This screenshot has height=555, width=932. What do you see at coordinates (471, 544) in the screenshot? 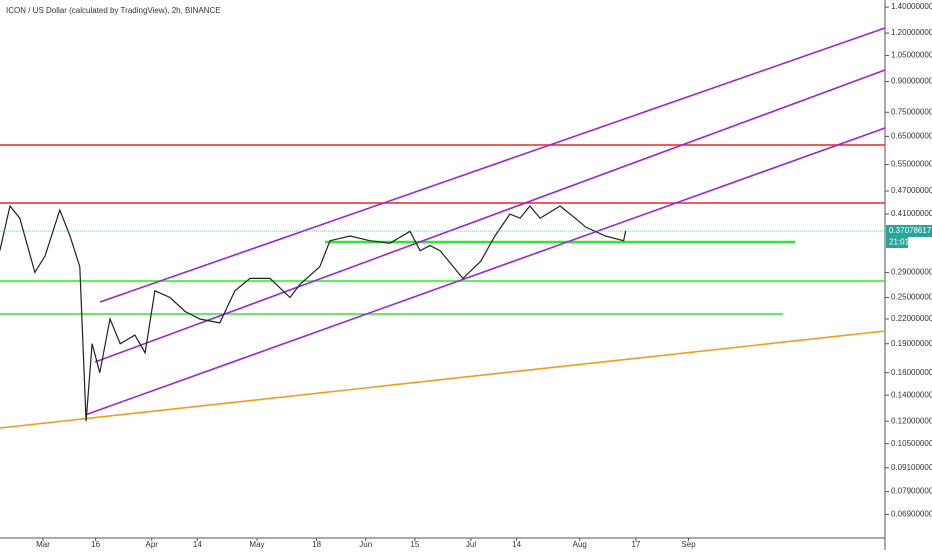
I see `x-tick-label: Jul` at bounding box center [471, 544].